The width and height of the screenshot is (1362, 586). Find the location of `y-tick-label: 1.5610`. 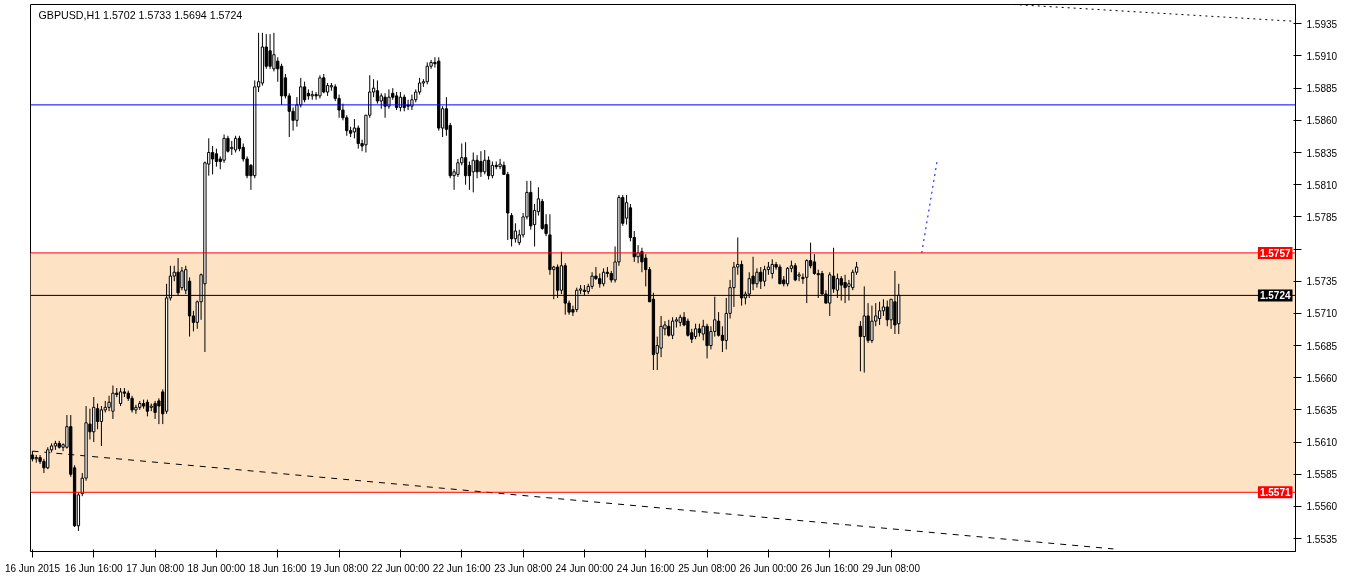

y-tick-label: 1.5610 is located at coordinates (1322, 443).